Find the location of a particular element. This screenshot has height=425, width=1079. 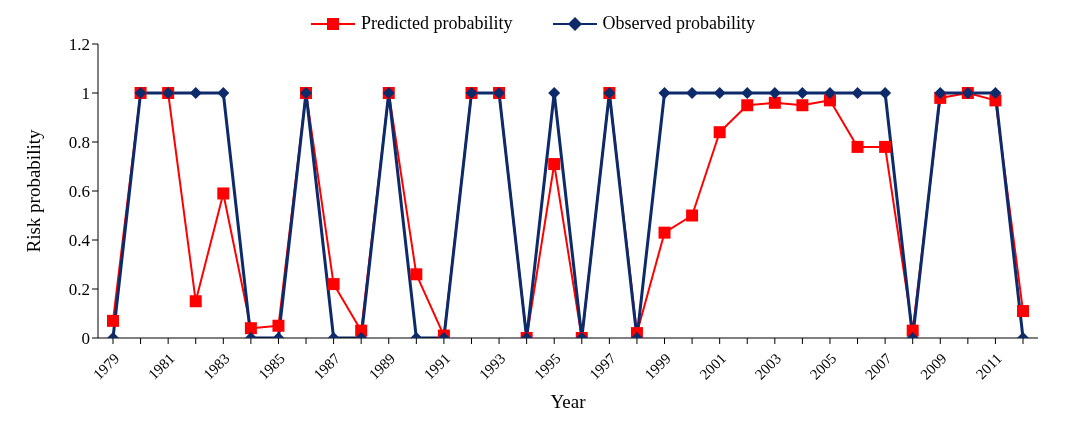

legend-label: Observed probability is located at coordinates (678, 23).